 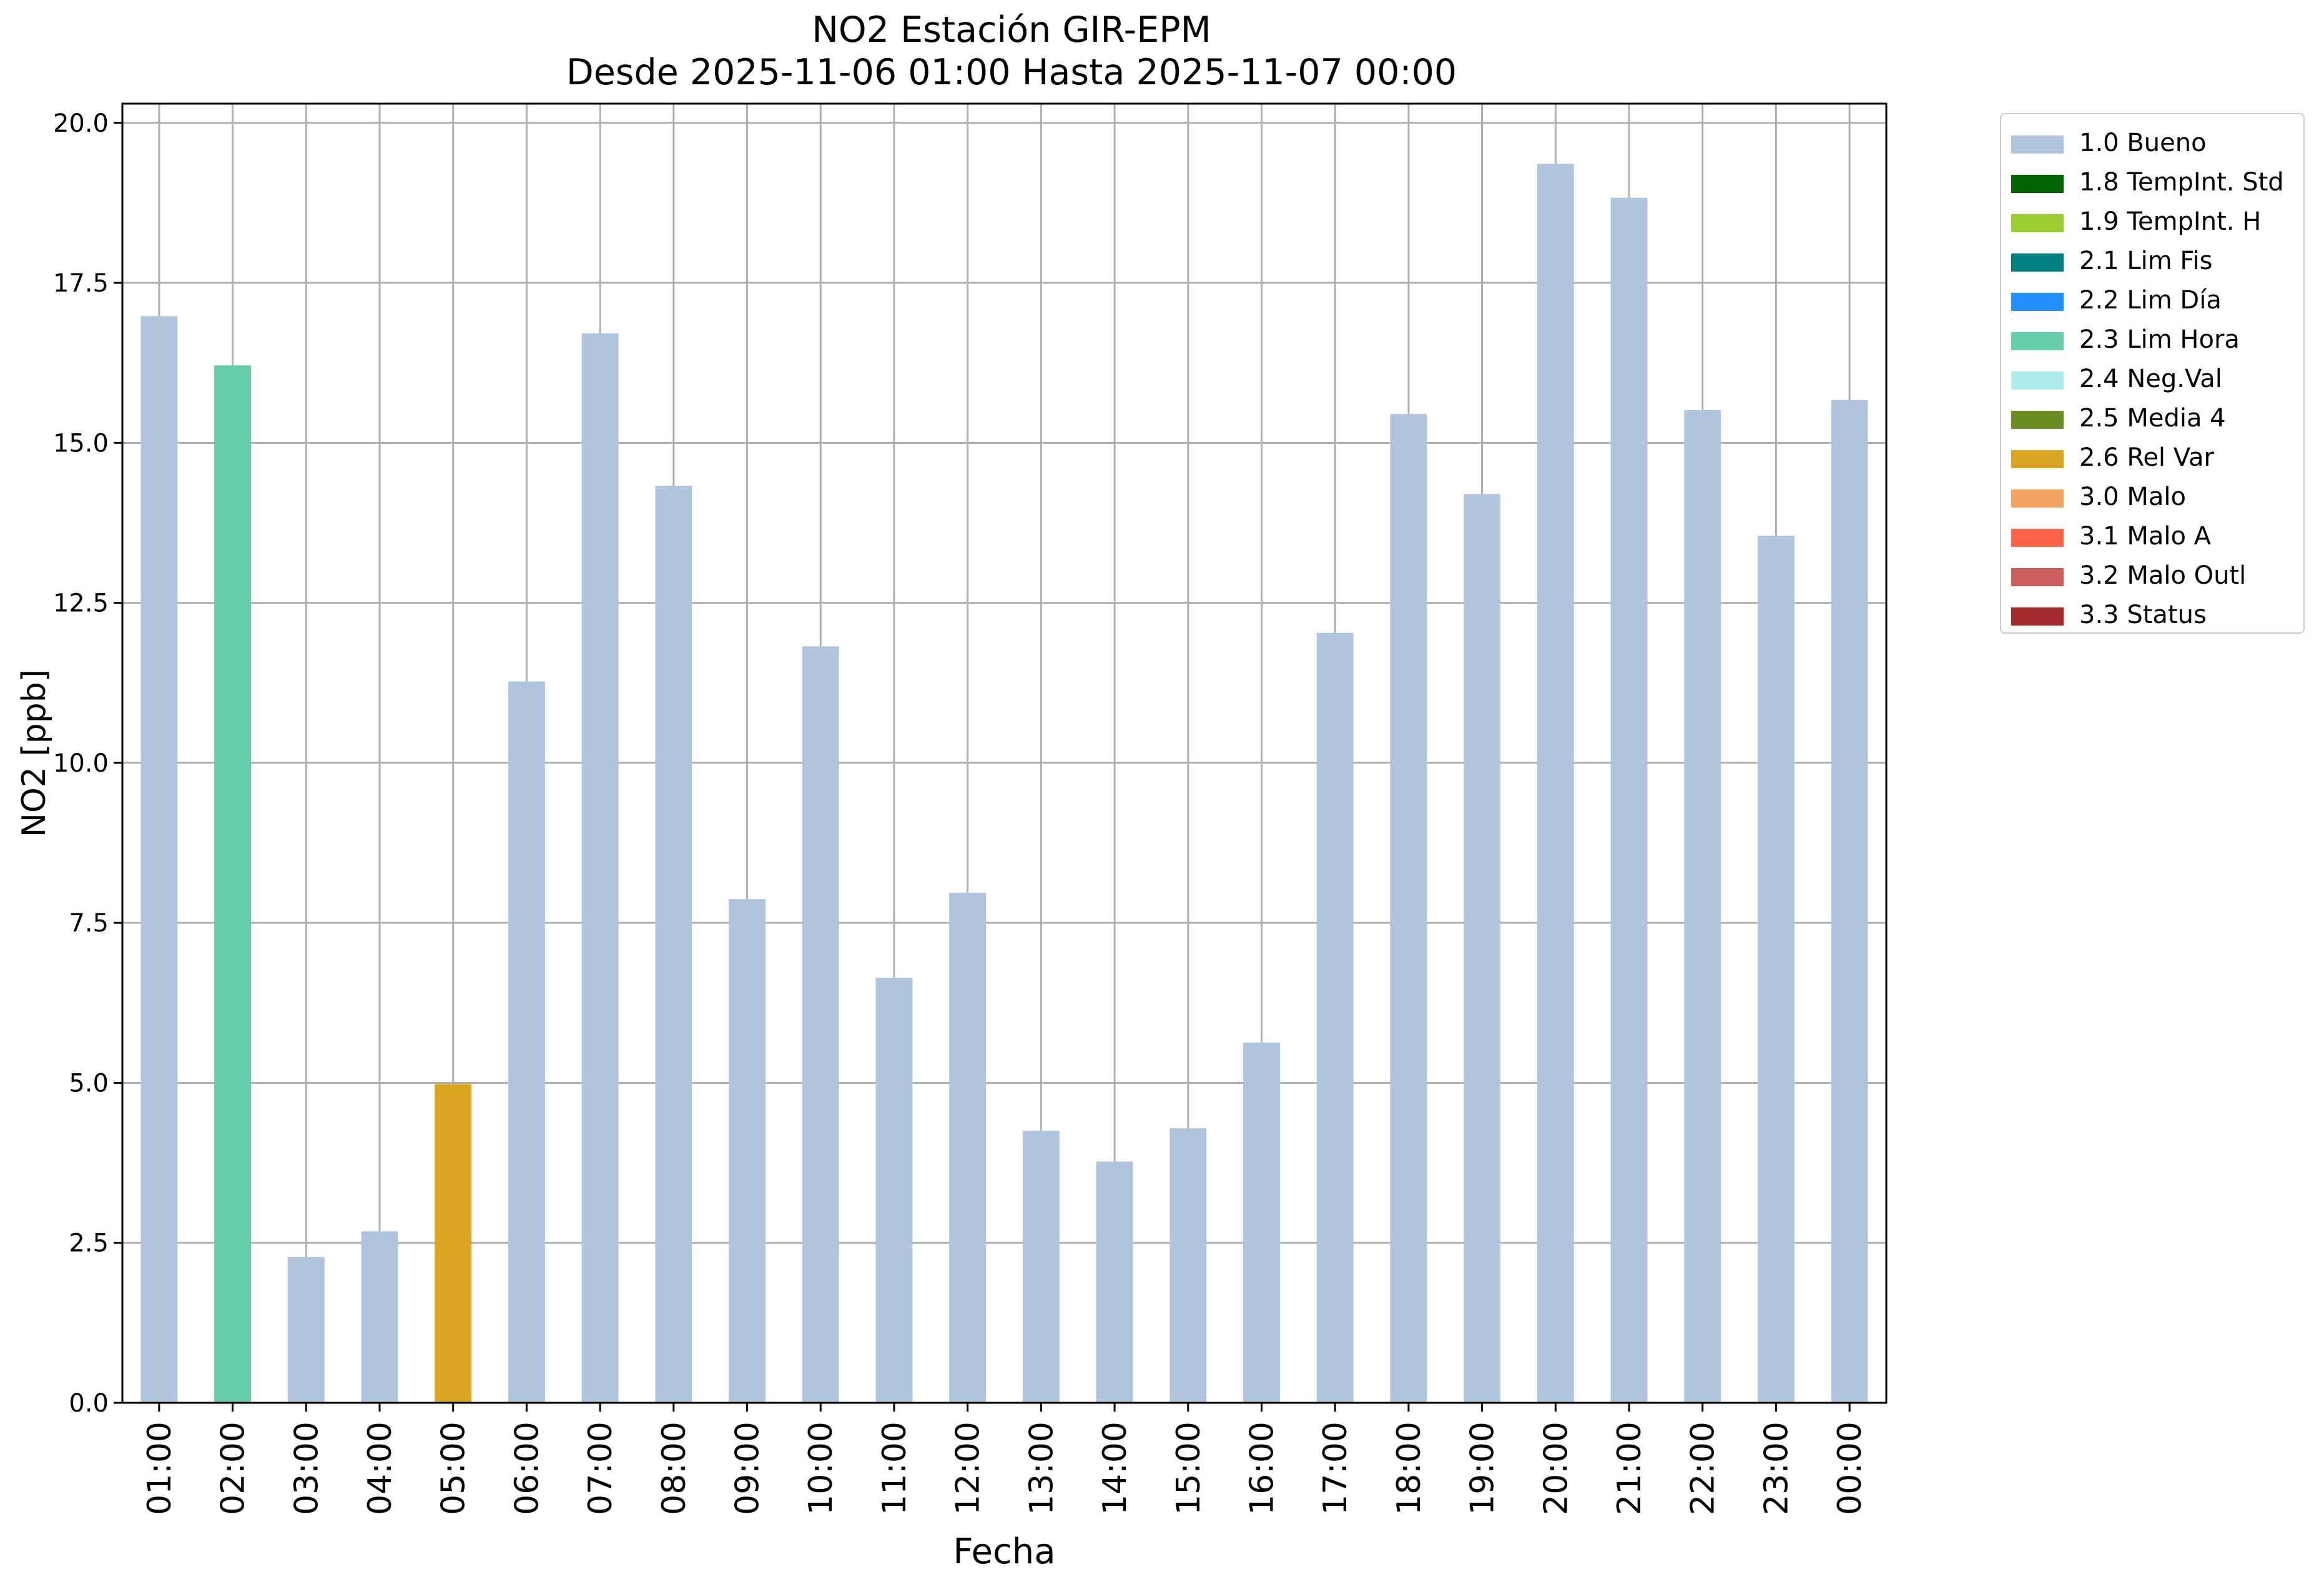 I want to click on legend-label: 3.1 Malo A, so click(x=2145, y=536).